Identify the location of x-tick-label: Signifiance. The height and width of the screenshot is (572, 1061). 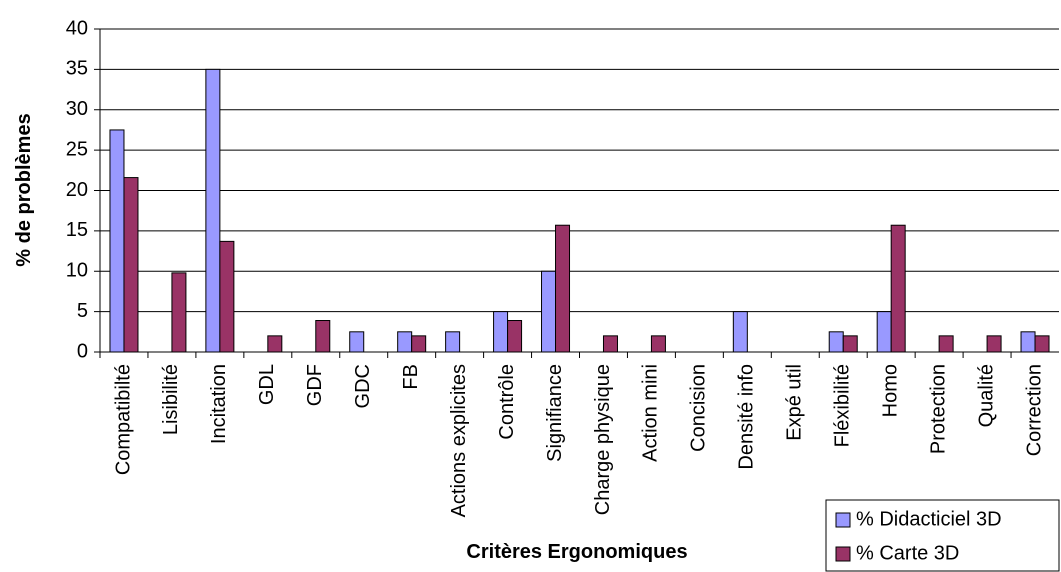
(555, 413).